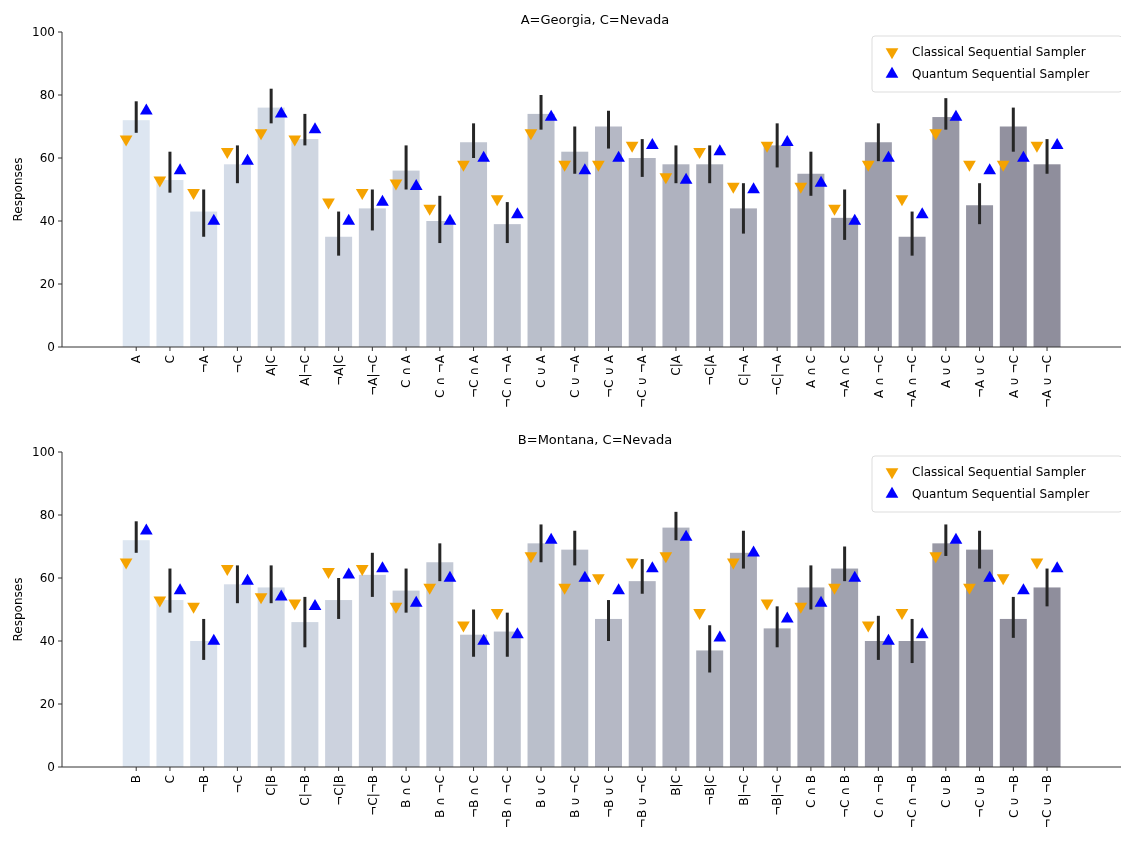 Image resolution: width=1129 pixels, height=855 pixels. I want to click on x-tick-label: A|C, so click(271, 365).